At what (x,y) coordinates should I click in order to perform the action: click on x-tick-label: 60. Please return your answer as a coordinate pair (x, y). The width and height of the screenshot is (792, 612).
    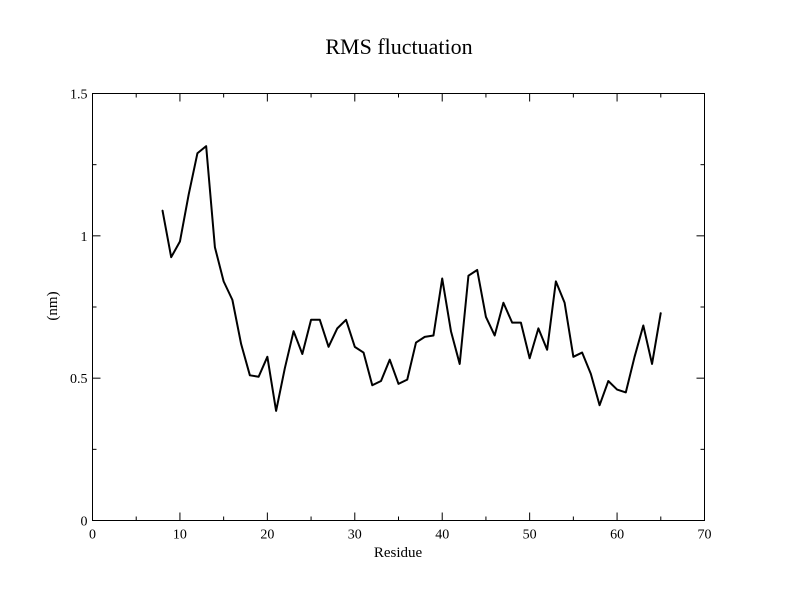
    Looking at the image, I should click on (617, 535).